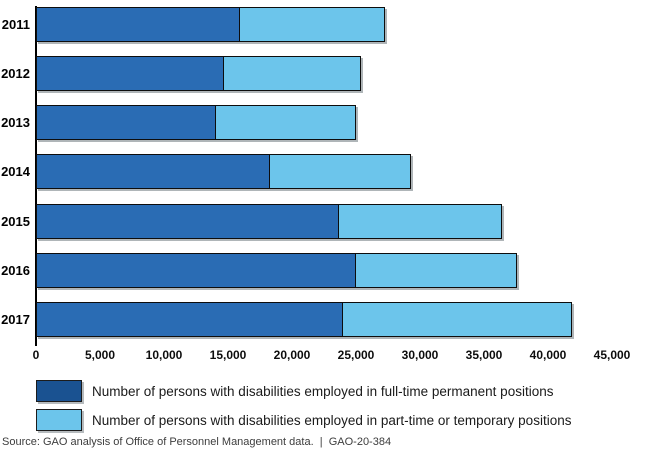 This screenshot has height=456, width=650. What do you see at coordinates (59, 391) in the screenshot?
I see `legend-swatch-full-time` at bounding box center [59, 391].